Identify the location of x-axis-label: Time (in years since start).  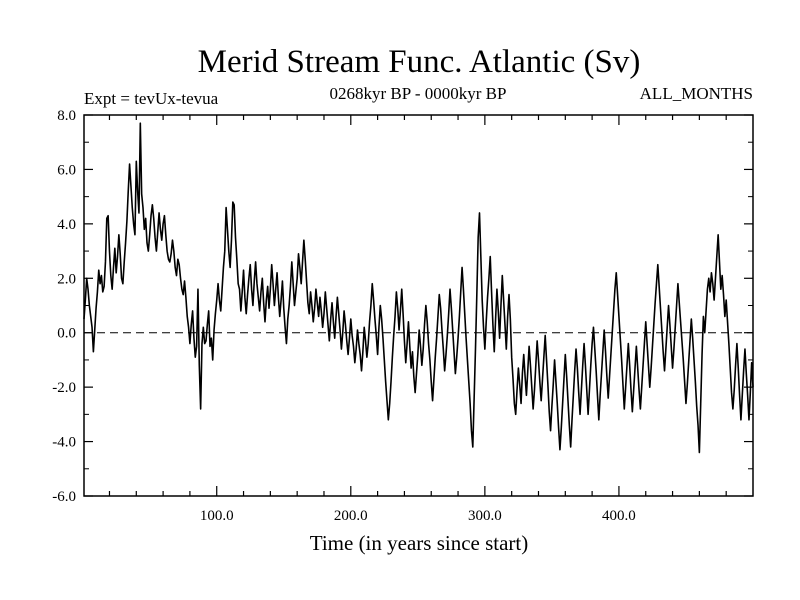
(419, 543).